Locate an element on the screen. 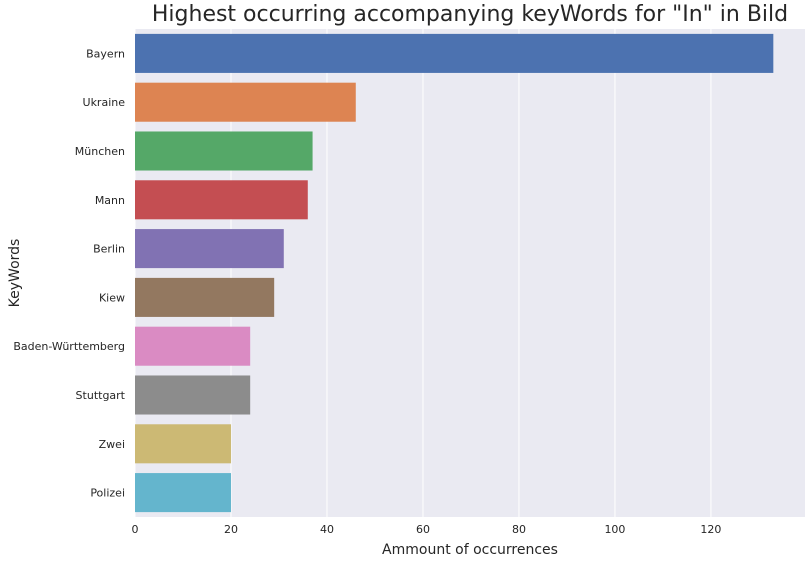  y-tick-label: Baden-Württemberg is located at coordinates (69, 346).